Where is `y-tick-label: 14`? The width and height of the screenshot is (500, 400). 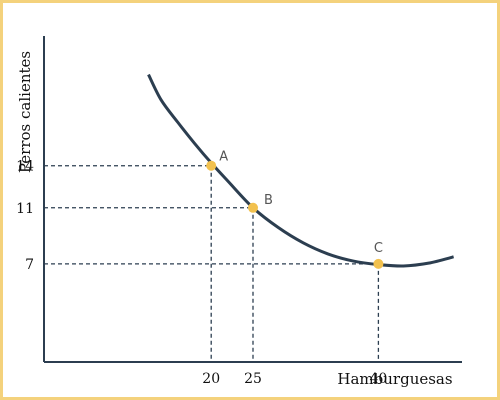
y-tick-label: 14 is located at coordinates (25, 167).